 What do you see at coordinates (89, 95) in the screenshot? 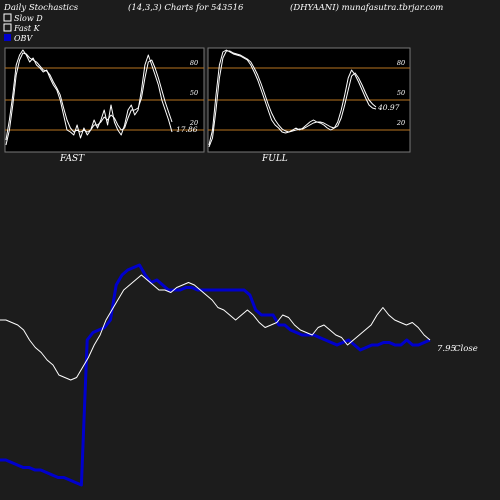
I see `fast-fast-k-line` at bounding box center [89, 95].